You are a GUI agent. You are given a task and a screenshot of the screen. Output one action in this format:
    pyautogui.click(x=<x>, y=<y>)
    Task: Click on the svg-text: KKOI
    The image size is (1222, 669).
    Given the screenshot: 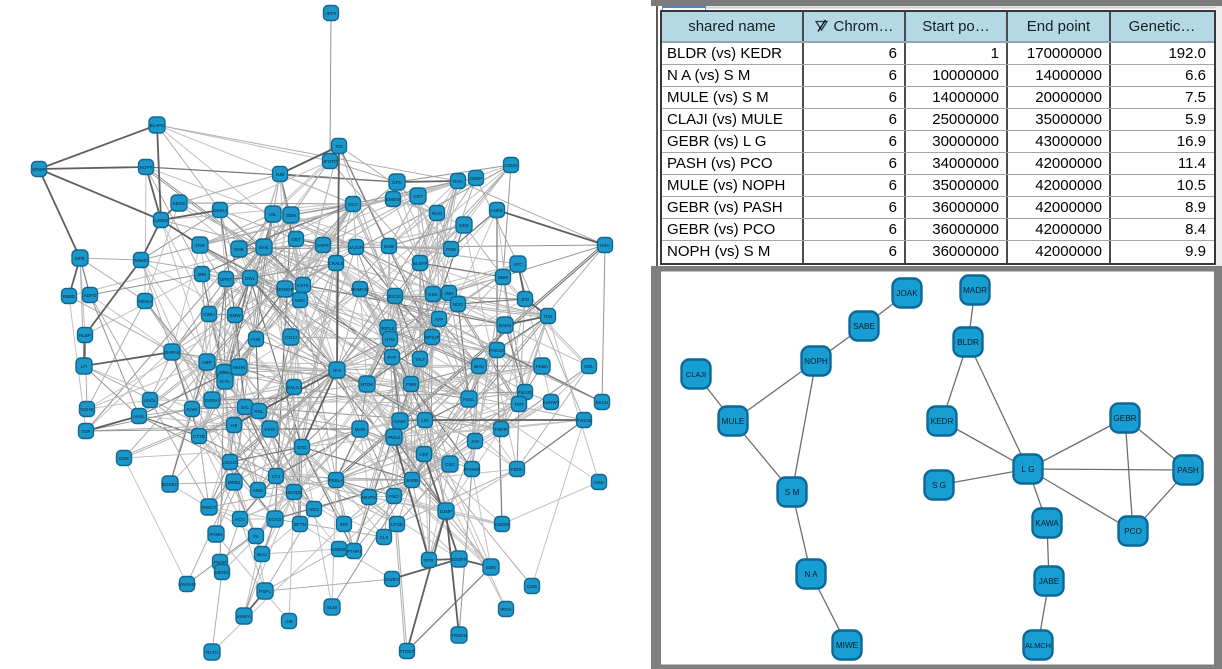 What is the action you would take?
    pyautogui.click(x=270, y=429)
    